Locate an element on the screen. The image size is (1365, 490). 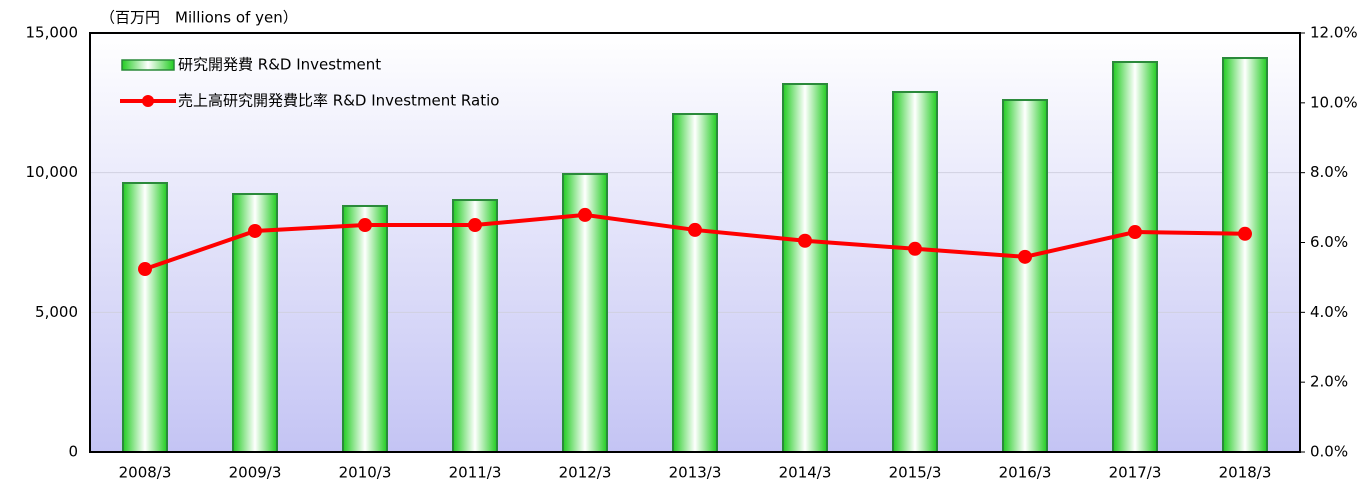
y2-tick-label: 12.0% is located at coordinates (1334, 33).